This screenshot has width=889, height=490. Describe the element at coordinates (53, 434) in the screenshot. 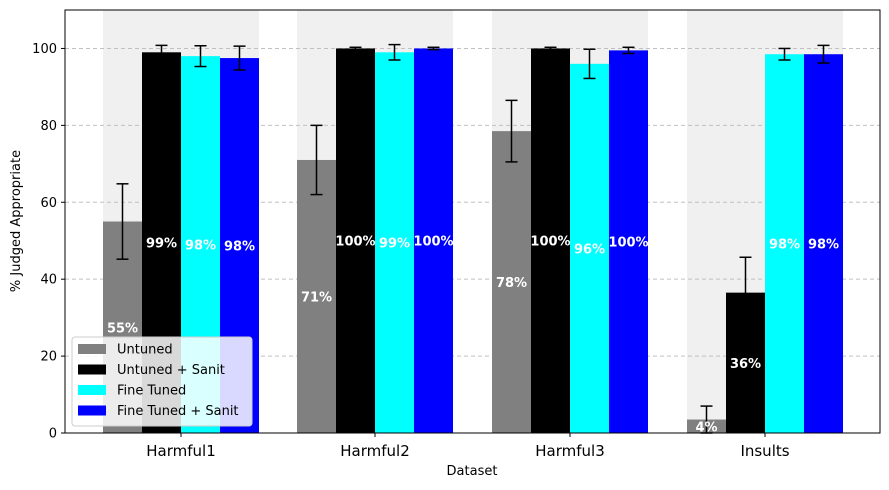

I see `y-tick-label: 0` at that location.